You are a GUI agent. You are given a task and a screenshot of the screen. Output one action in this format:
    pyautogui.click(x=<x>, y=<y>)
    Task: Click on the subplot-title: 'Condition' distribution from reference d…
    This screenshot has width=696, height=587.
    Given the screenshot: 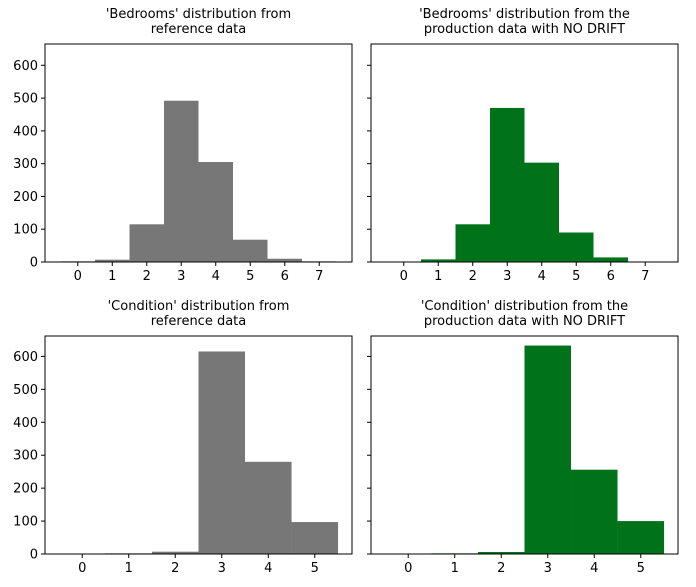 What is the action you would take?
    pyautogui.click(x=199, y=314)
    